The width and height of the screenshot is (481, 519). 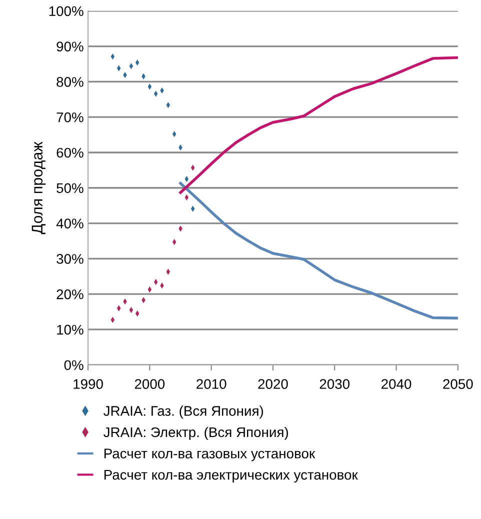 What do you see at coordinates (70, 47) in the screenshot?
I see `y-tick-label: 90%` at bounding box center [70, 47].